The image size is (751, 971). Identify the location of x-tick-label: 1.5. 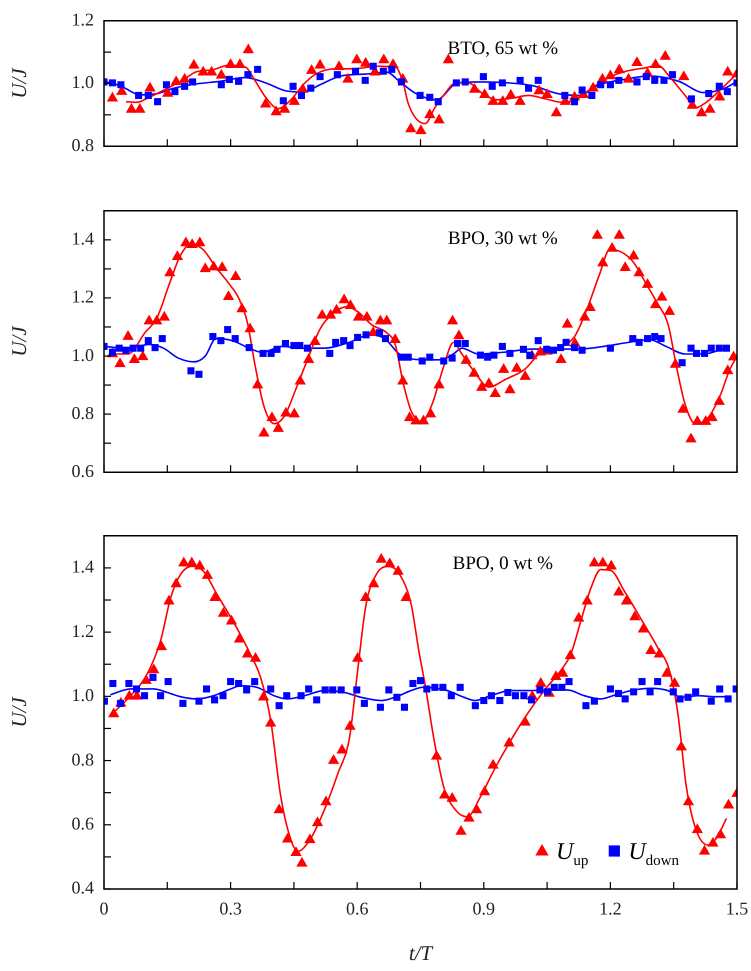
(737, 908).